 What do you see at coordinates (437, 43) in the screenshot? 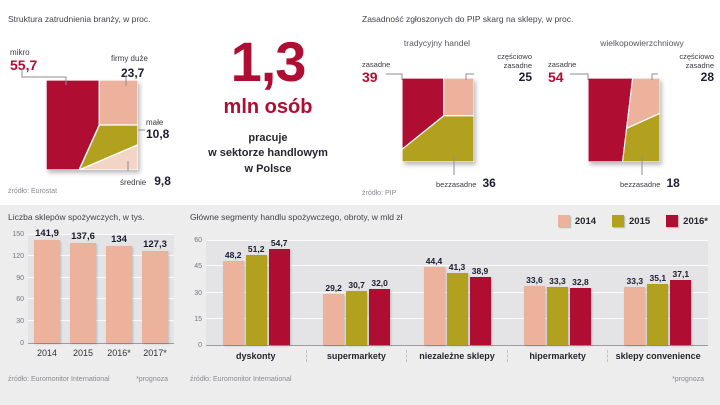
I see `group-header-tradycyjny: tradycyjny handel` at bounding box center [437, 43].